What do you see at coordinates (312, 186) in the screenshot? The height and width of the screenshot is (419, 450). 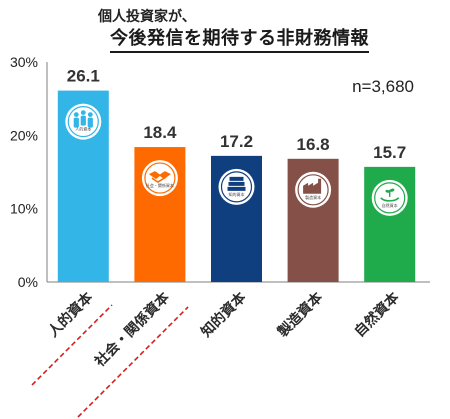 I see `factory-icon` at bounding box center [312, 186].